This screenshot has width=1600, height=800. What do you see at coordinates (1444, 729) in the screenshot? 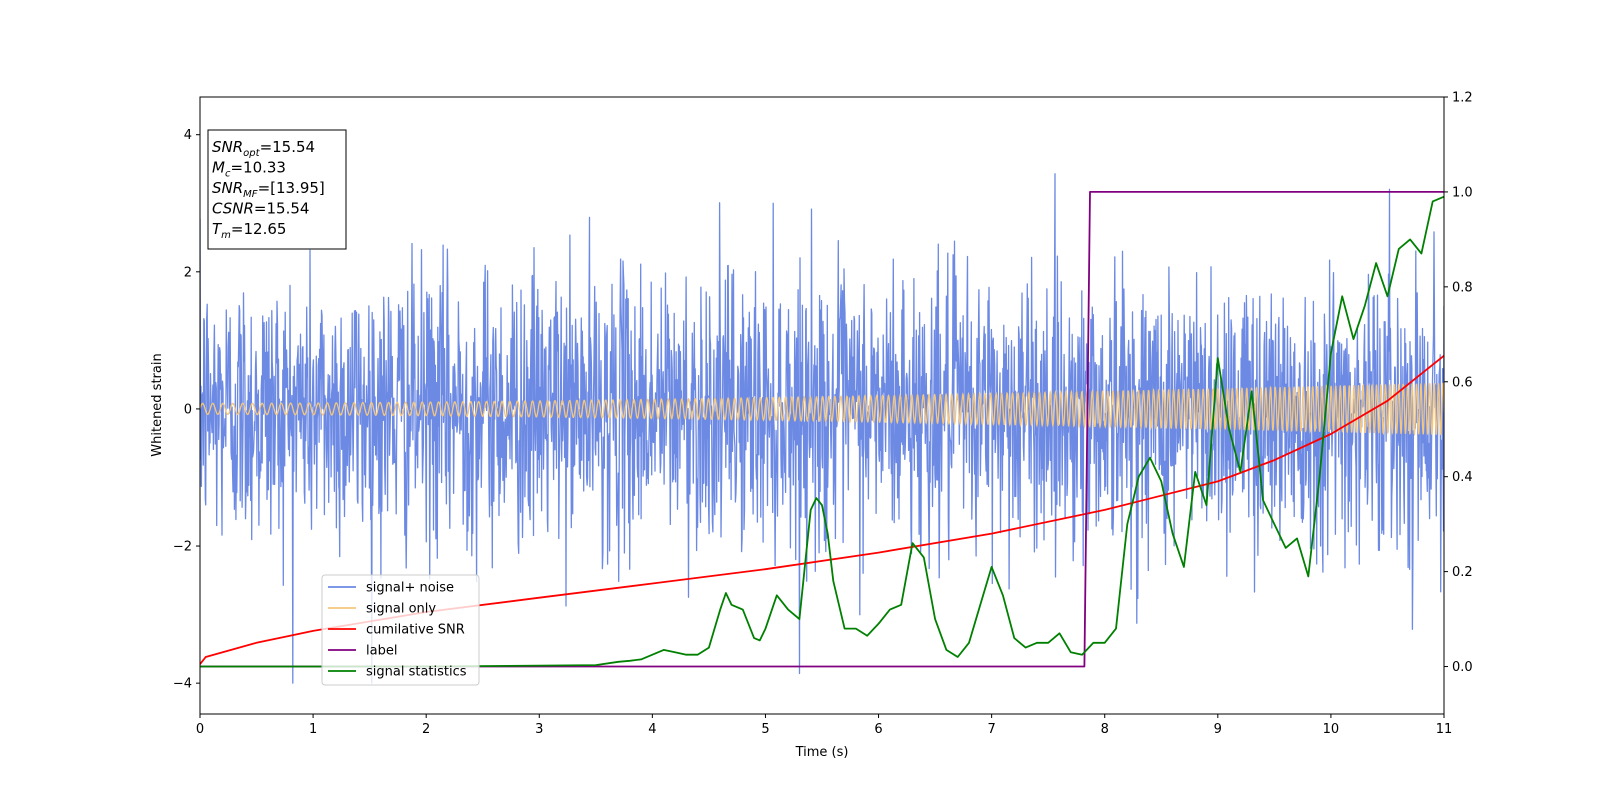
I see `x-tick-label: 11` at bounding box center [1444, 729].